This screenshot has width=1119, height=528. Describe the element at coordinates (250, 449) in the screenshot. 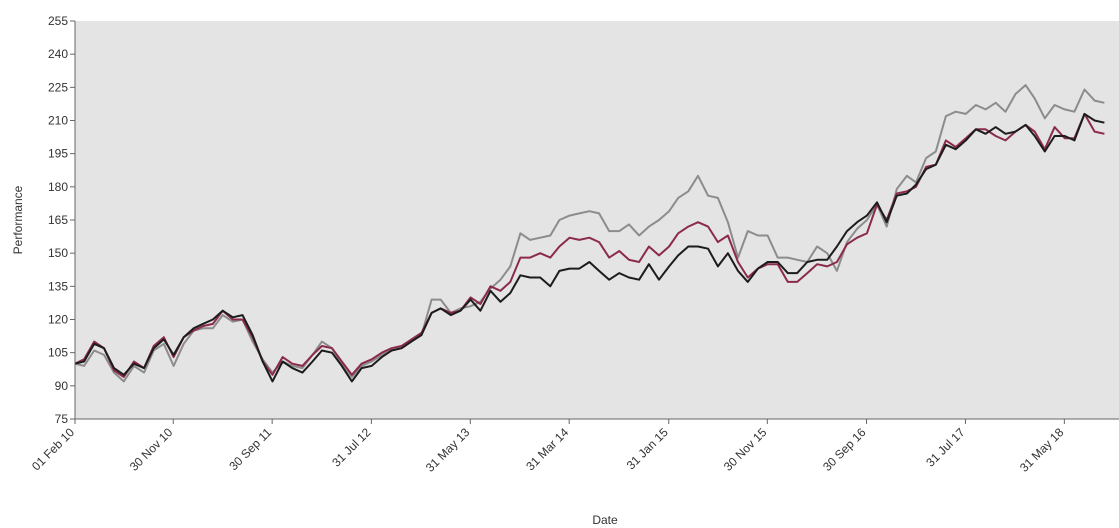

I see `x-tick-label: 30 Sep 11` at that location.